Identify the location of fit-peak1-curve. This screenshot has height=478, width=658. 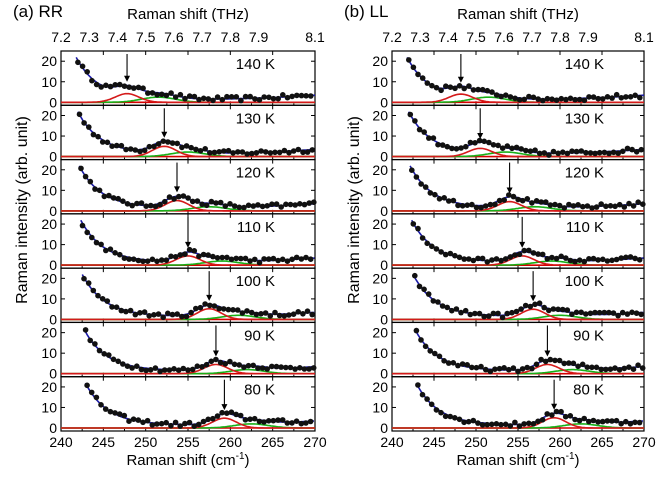
(518, 152).